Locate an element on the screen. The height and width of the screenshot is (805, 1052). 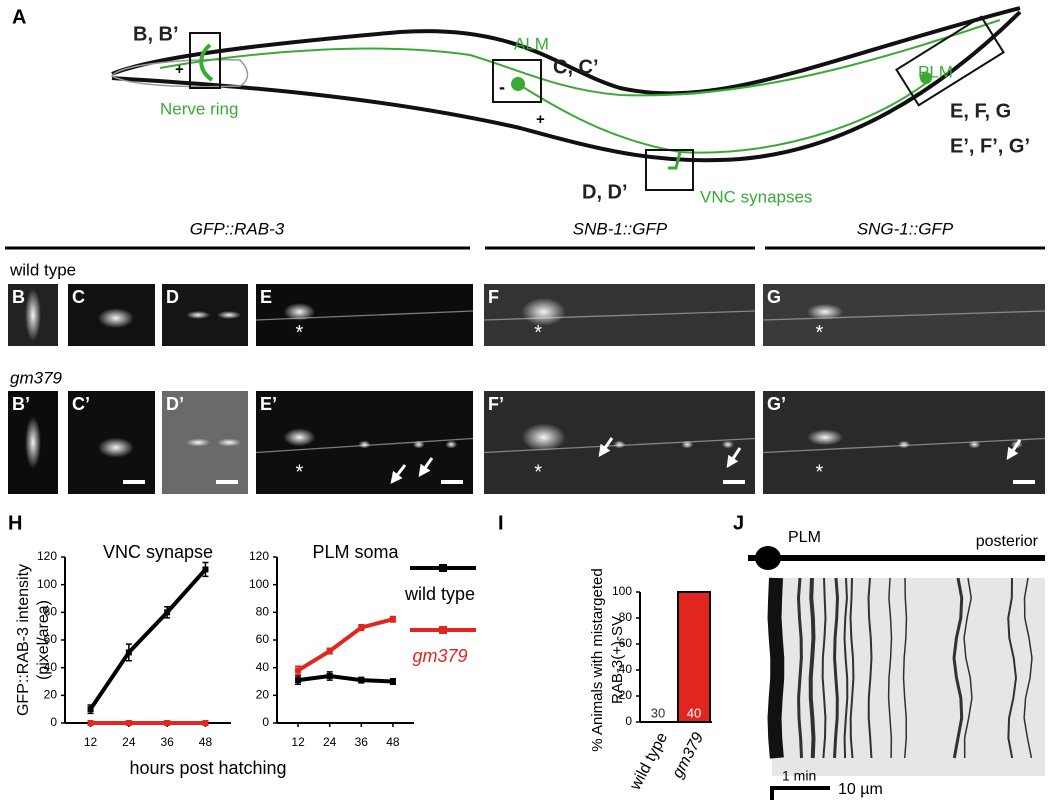
bar is located at coordinates (694, 657).